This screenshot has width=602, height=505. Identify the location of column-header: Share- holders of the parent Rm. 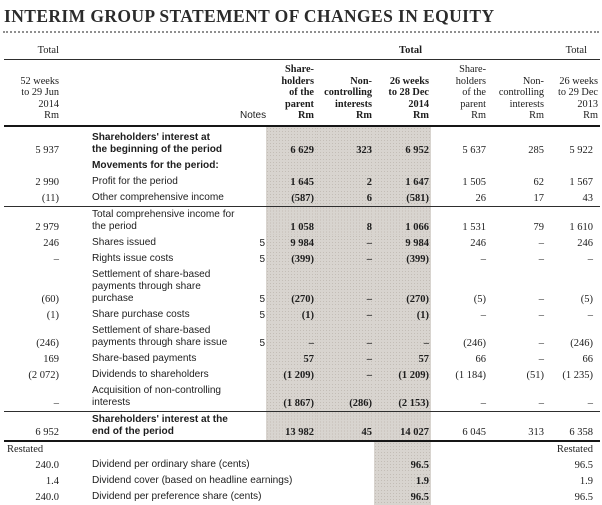
(459, 93).